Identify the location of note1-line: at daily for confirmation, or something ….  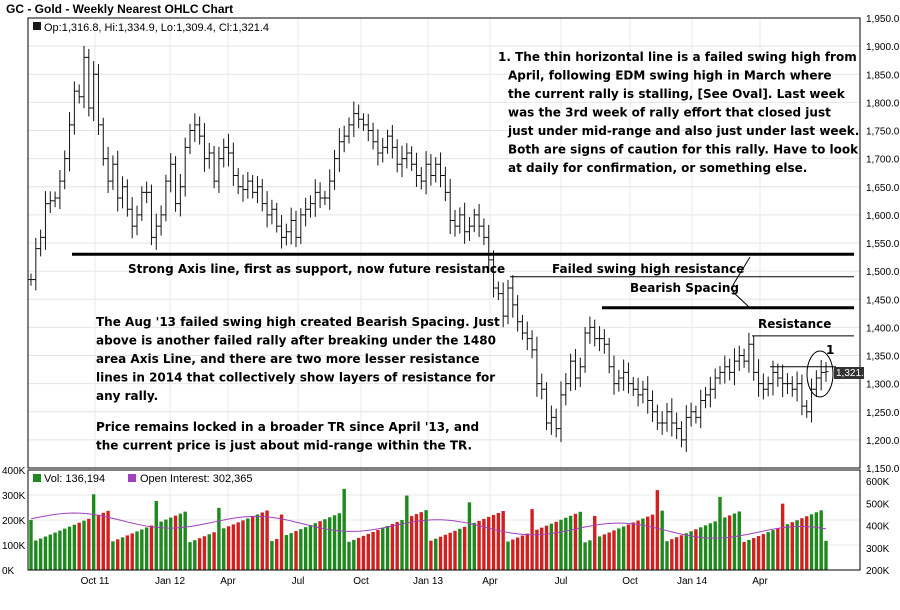
(657, 168).